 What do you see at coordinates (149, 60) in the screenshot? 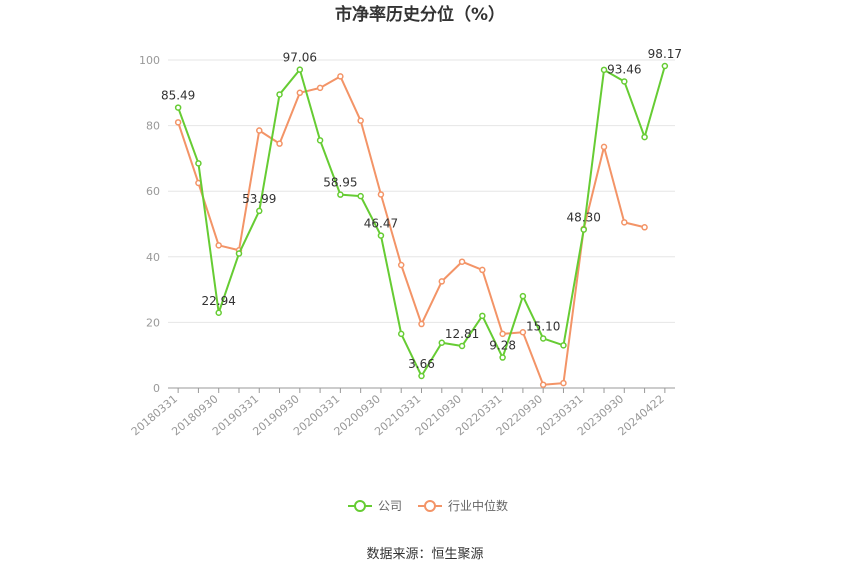
I see `y-tick-label: 100` at bounding box center [149, 60].